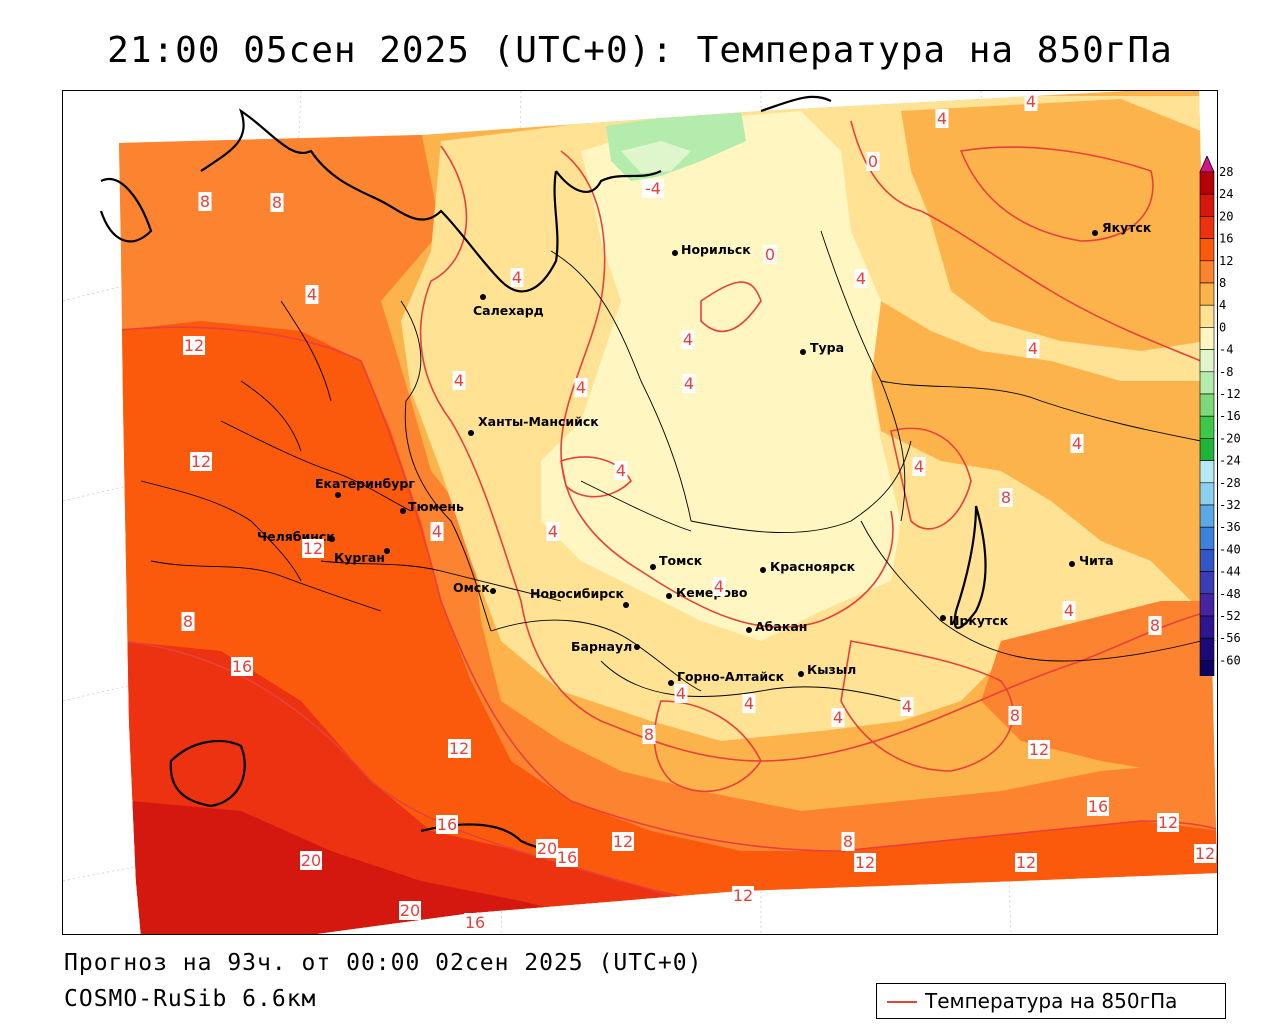  I want to click on city-tura: Тура, so click(822, 347).